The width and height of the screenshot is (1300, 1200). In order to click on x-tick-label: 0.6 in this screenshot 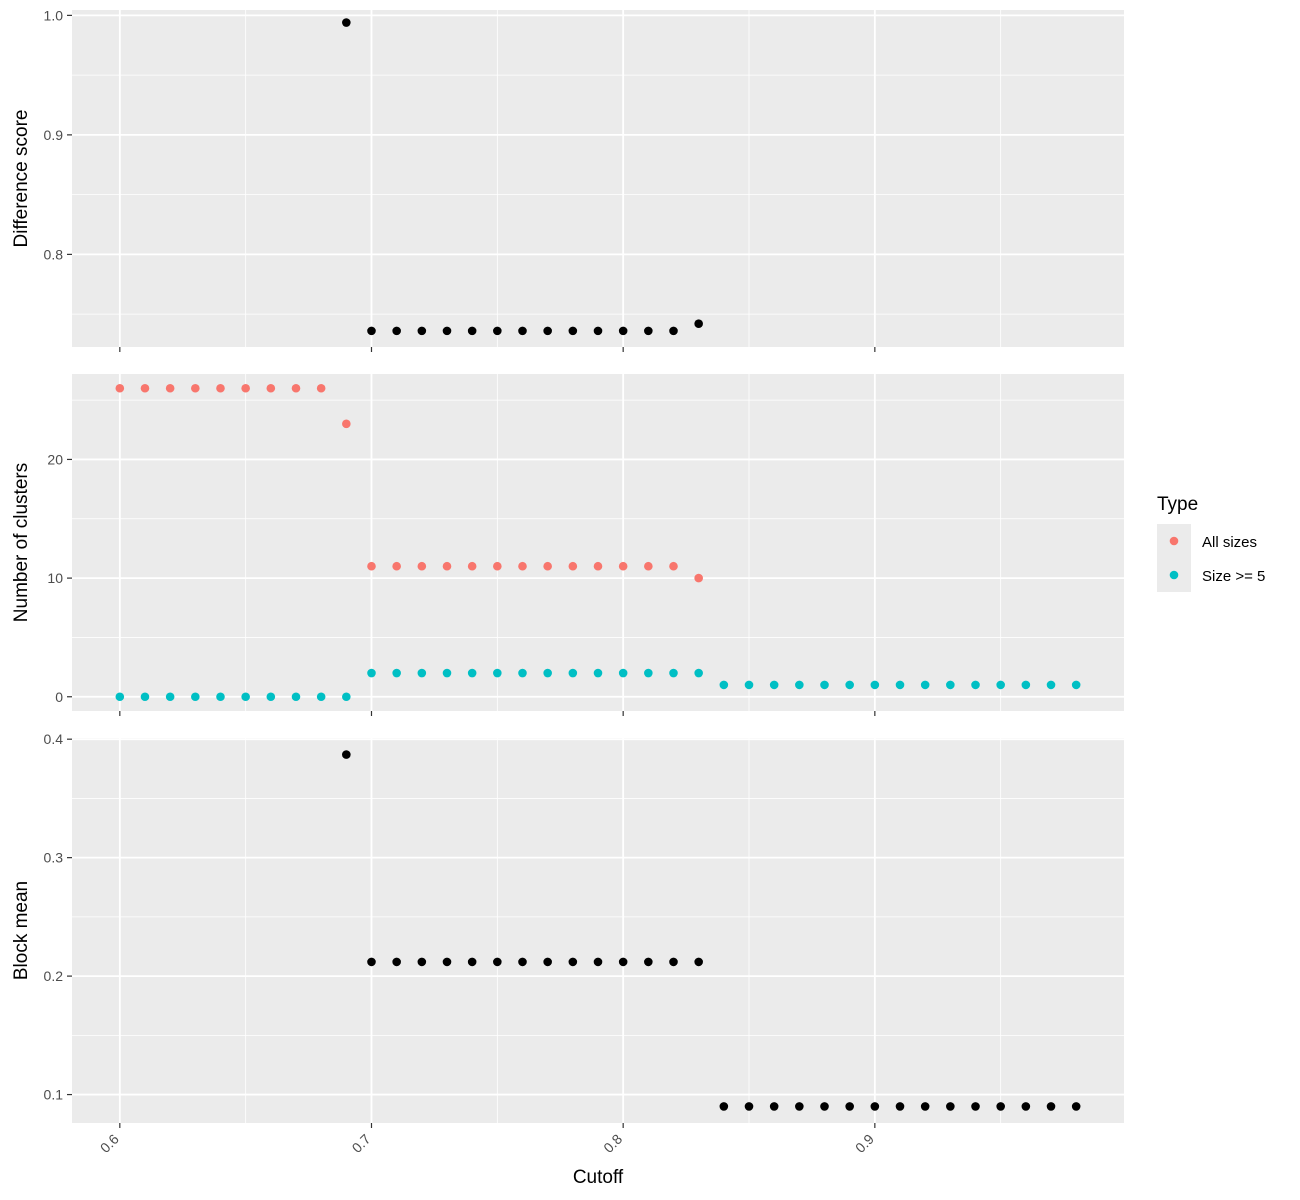, I will do `click(109, 1143)`.